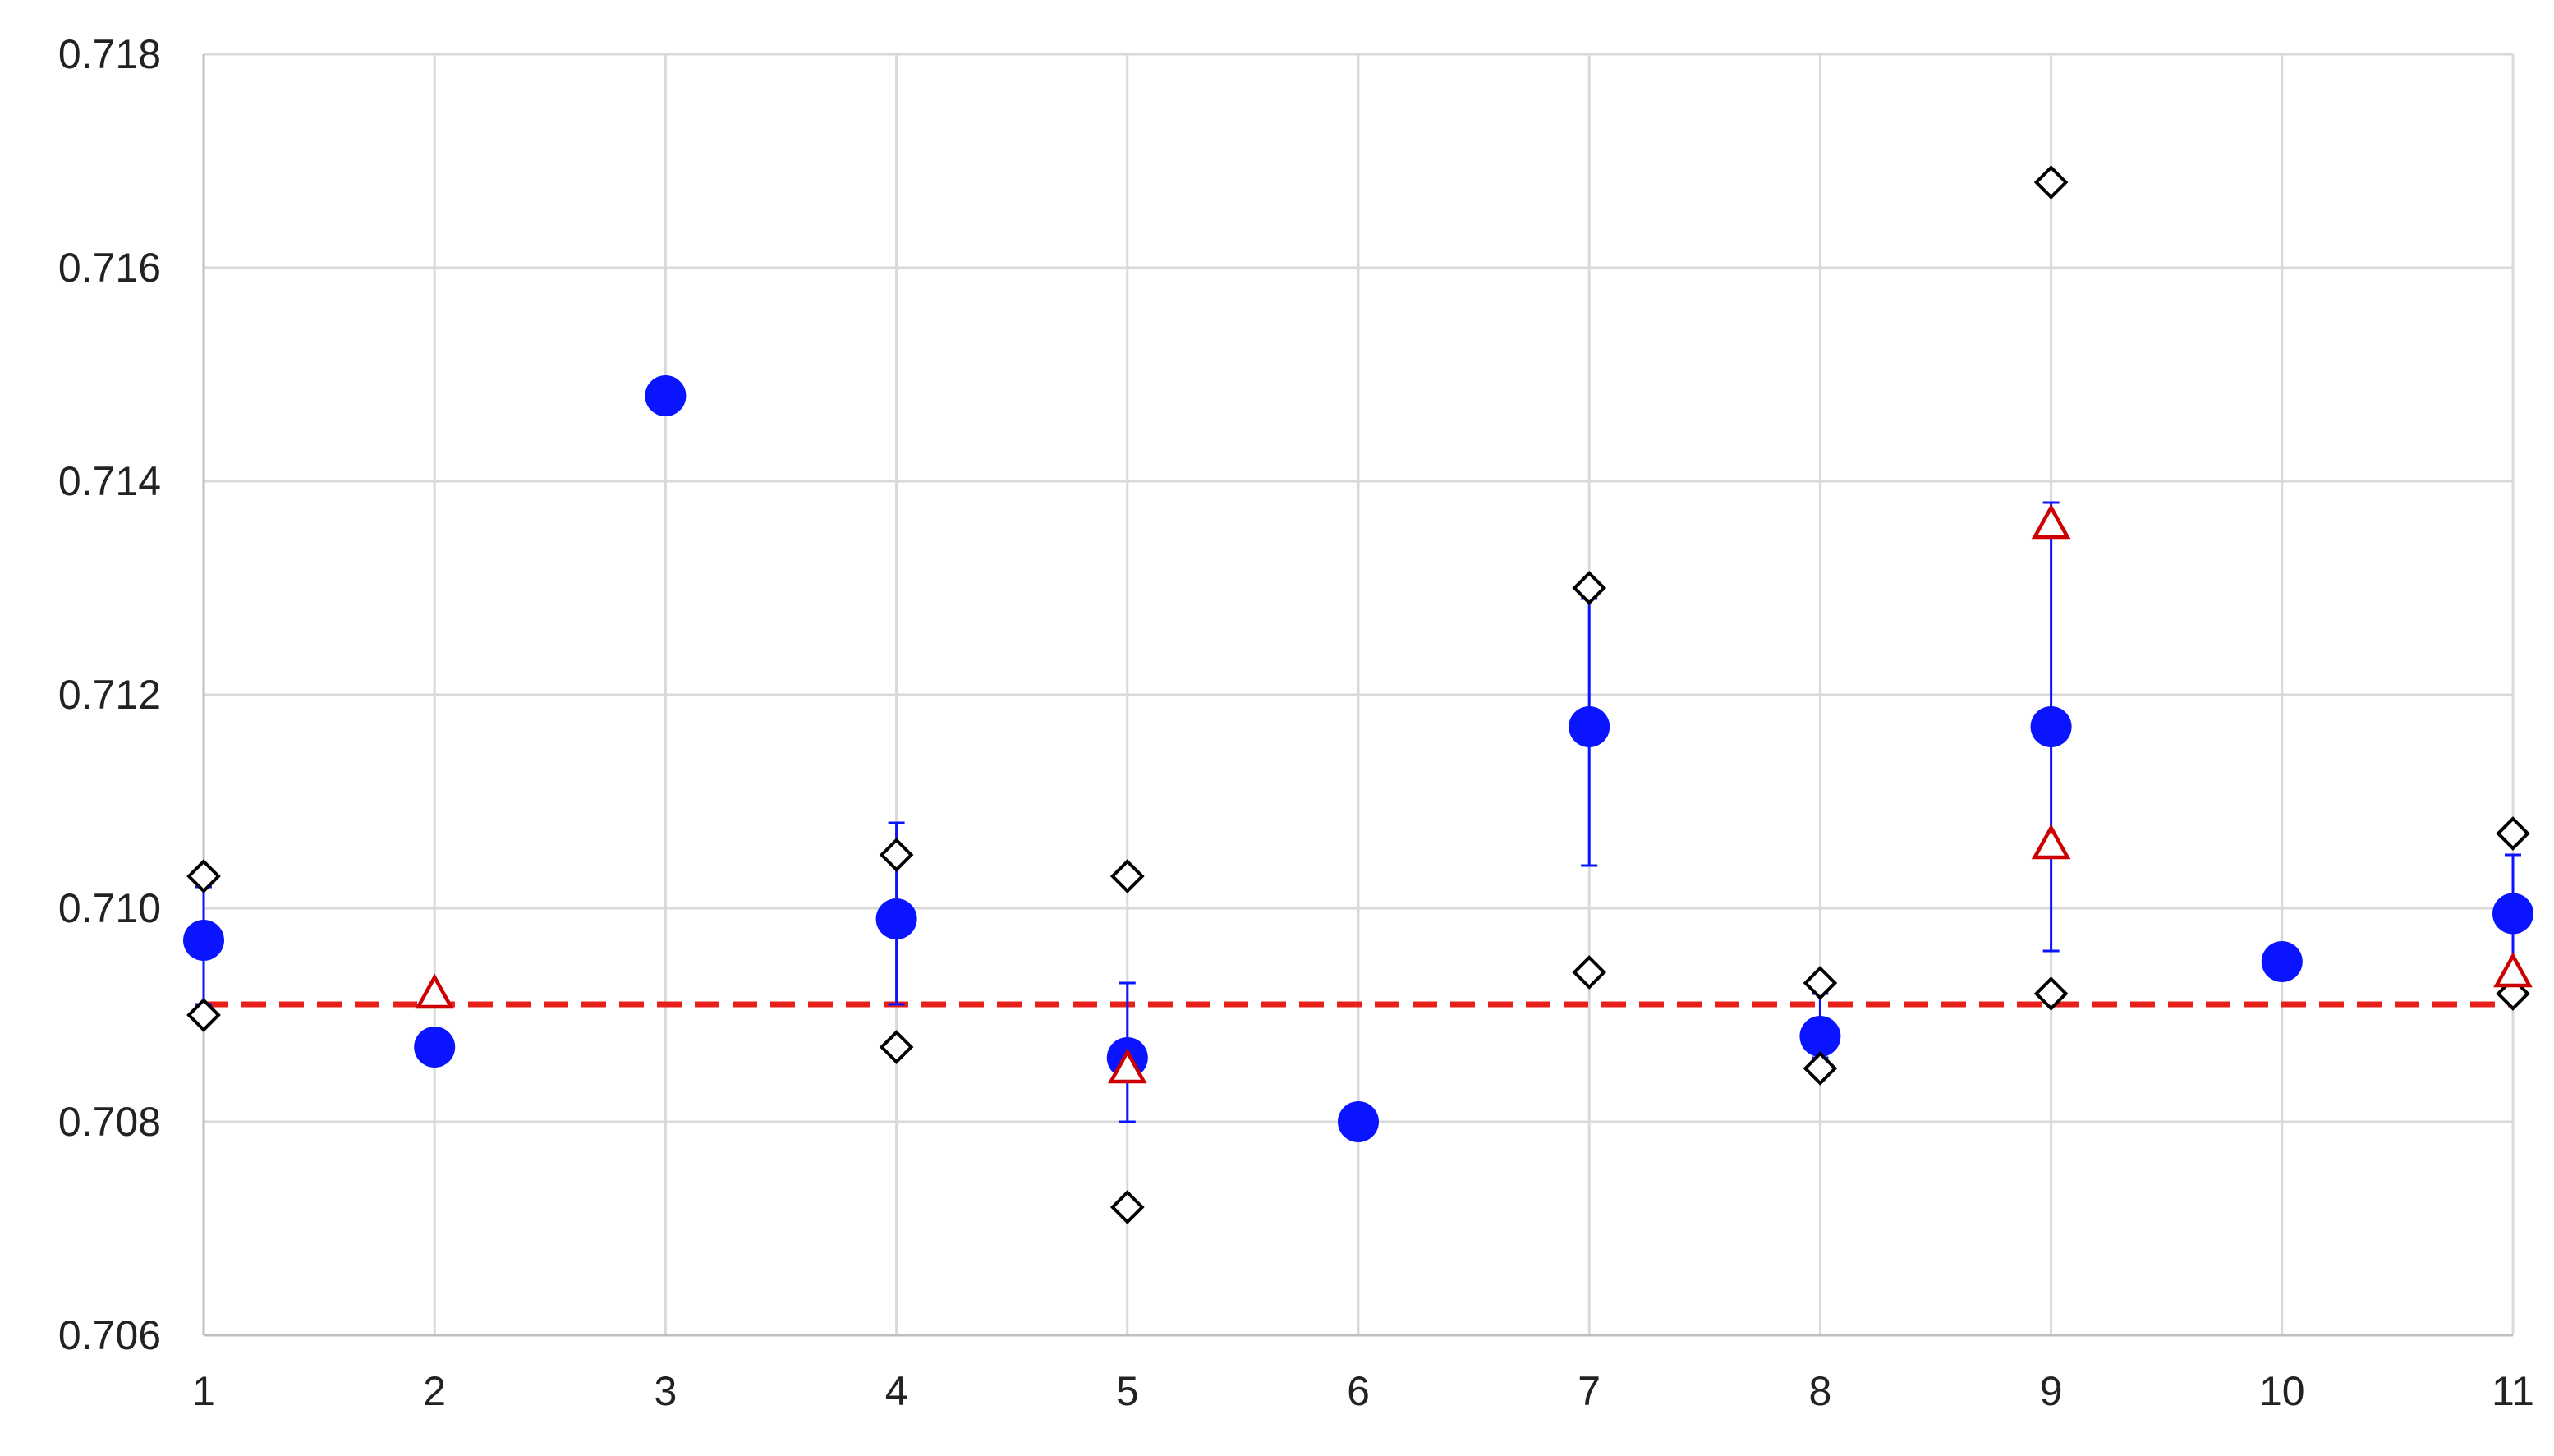 This screenshot has height=1456, width=2554. What do you see at coordinates (896, 1391) in the screenshot?
I see `x-tick-label: 4` at bounding box center [896, 1391].